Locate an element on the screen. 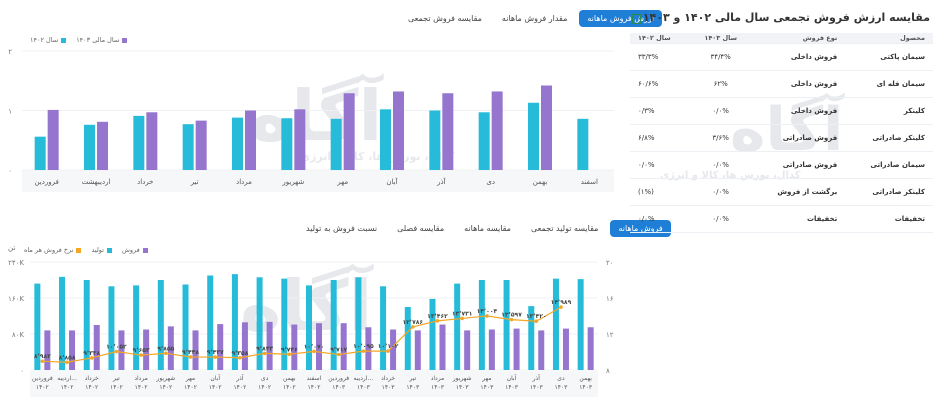 The image size is (940, 404). table-row: کلینکر صادراتی برگشت از فروش ۰/۰% (۱%) is located at coordinates (781, 192).